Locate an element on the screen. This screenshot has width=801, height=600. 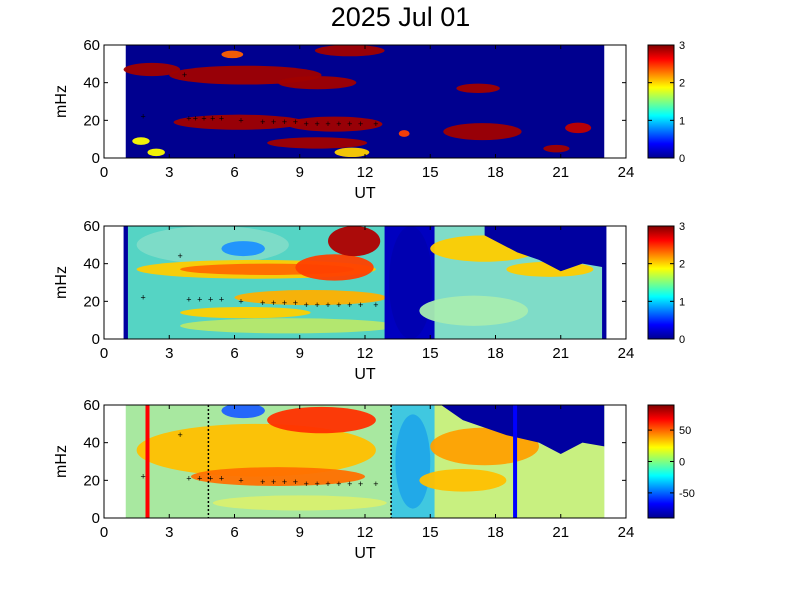
y-axis-label: mHz is located at coordinates (61, 282).